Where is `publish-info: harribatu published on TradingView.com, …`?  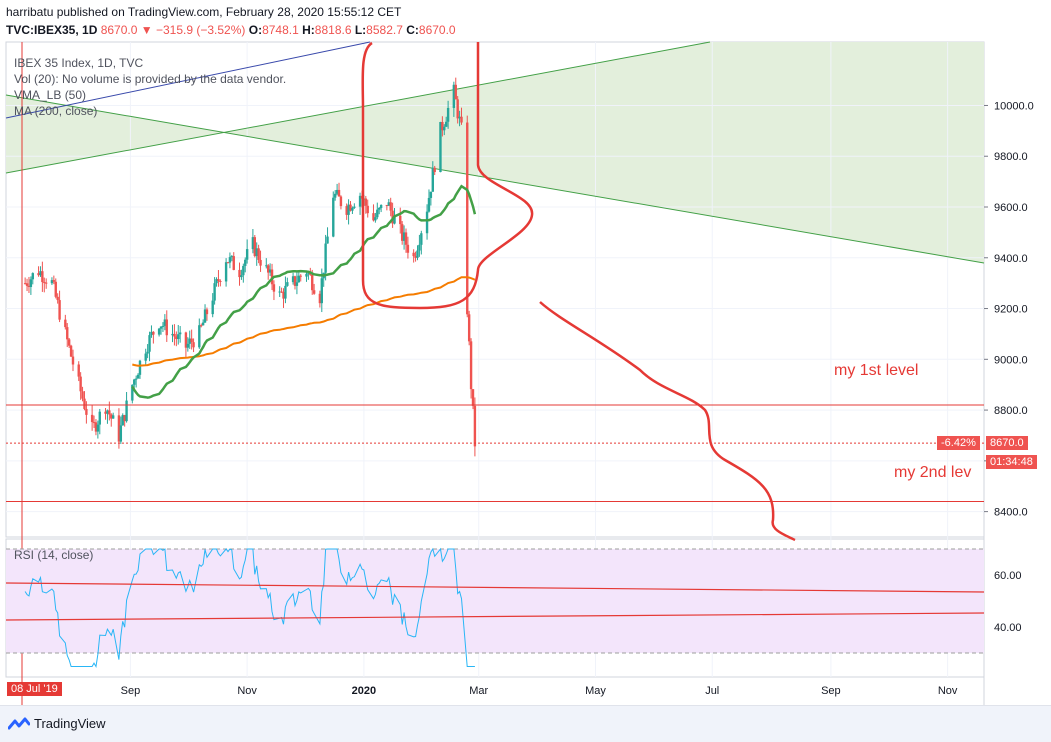
publish-info: harribatu published on TradingView.com, … is located at coordinates (204, 12).